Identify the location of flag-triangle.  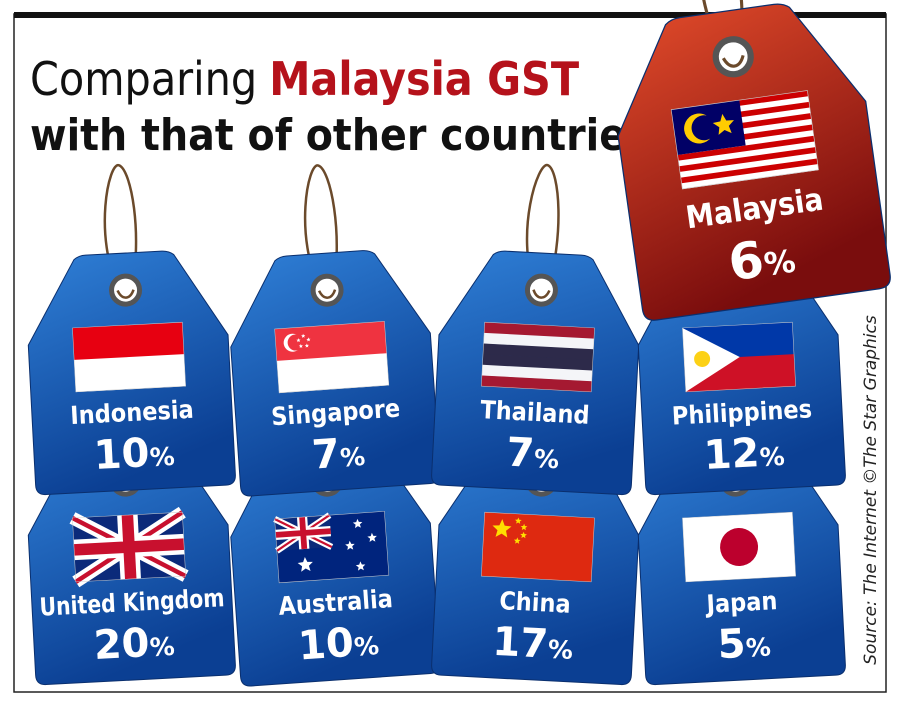
(711, 359).